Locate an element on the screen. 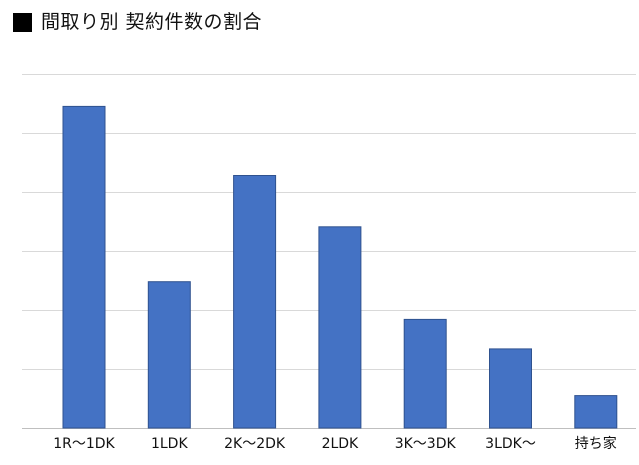  x-tick-labels: 1R～1DK 1LDK 2K～2DK 2LDK 3K～3DK 3LDK～ 持ち家 is located at coordinates (335, 443).